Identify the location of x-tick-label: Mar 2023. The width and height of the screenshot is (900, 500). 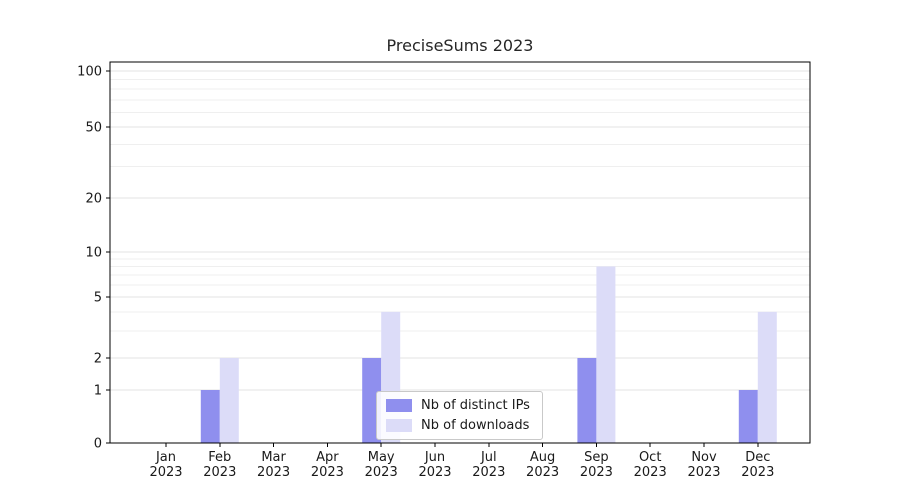
(273, 465).